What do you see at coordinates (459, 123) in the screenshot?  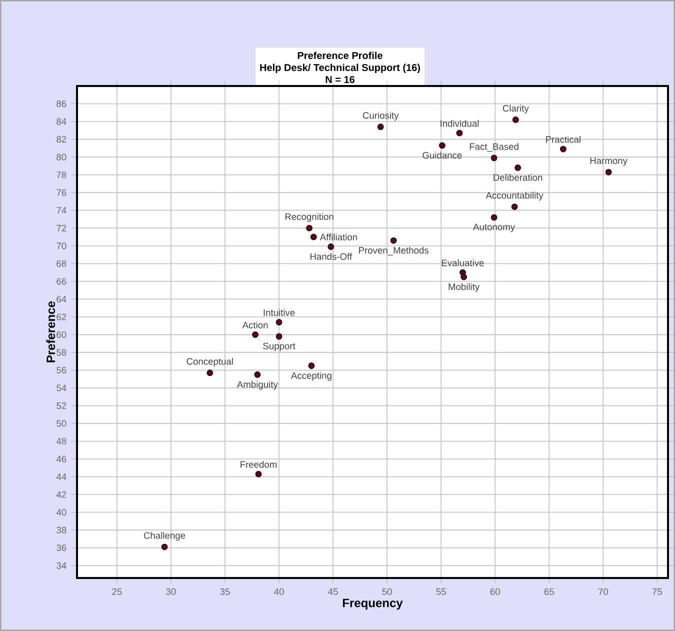 I see `annotation: Individual` at bounding box center [459, 123].